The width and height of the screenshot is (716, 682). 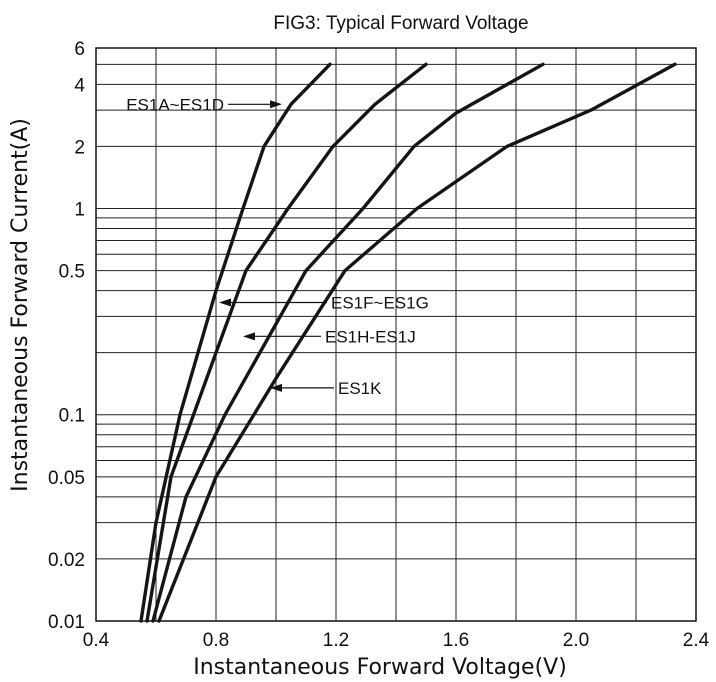 I want to click on x-tick-label: 1.2, so click(x=336, y=640).